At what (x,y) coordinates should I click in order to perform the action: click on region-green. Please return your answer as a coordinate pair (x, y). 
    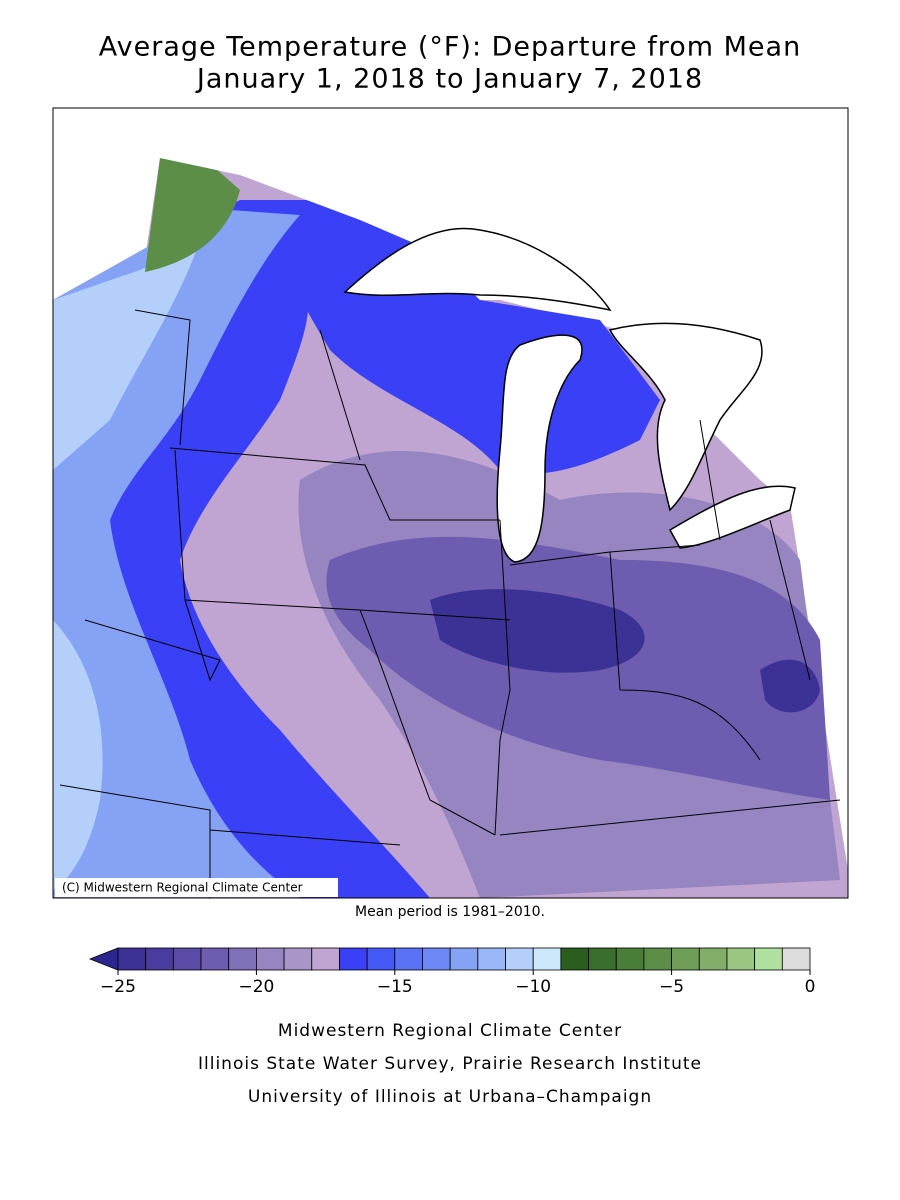
    Looking at the image, I should click on (192, 215).